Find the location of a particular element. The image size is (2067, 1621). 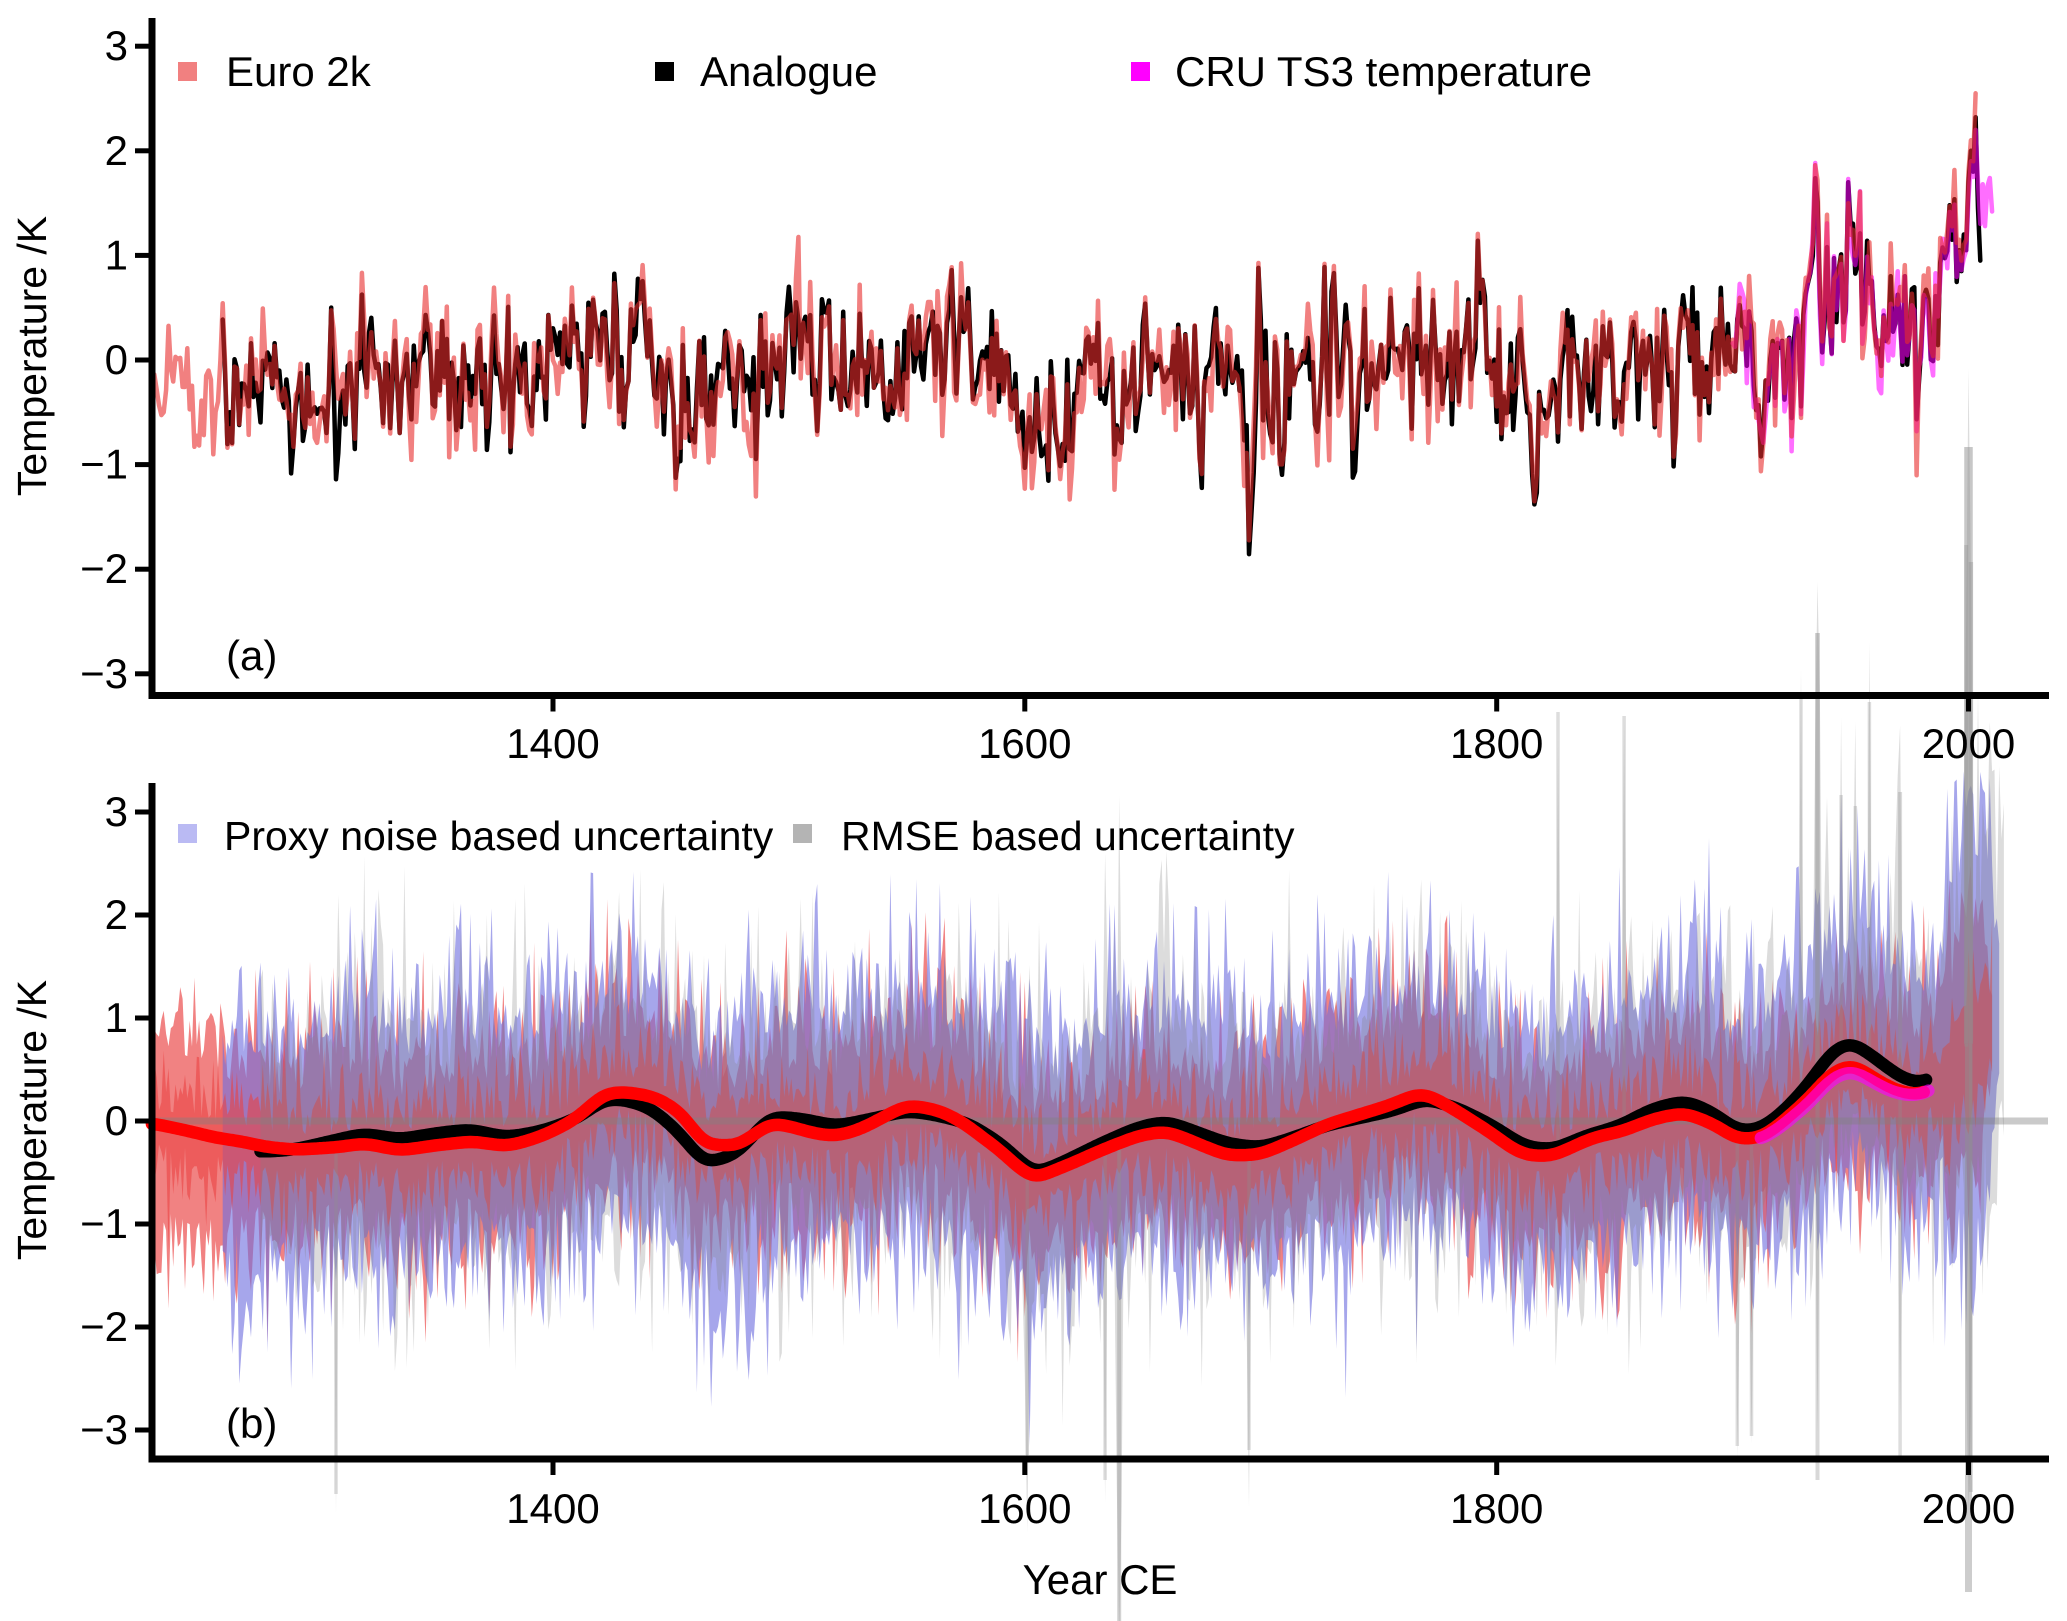

svg-text: Proxy noise based uncertainty is located at coordinates (499, 836).